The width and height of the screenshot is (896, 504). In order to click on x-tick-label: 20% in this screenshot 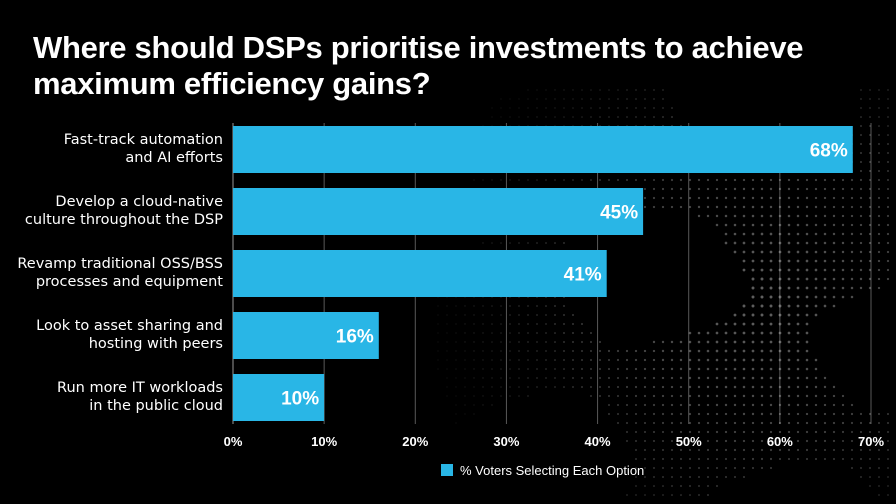, I will do `click(415, 441)`.